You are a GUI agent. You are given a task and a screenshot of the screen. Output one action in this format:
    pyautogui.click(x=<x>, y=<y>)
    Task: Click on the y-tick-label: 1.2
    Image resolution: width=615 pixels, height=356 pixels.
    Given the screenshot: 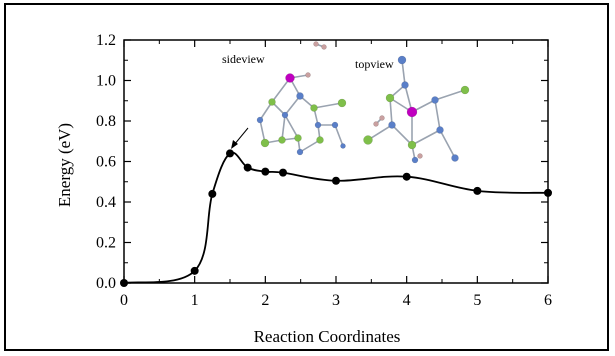 What is the action you would take?
    pyautogui.click(x=106, y=40)
    